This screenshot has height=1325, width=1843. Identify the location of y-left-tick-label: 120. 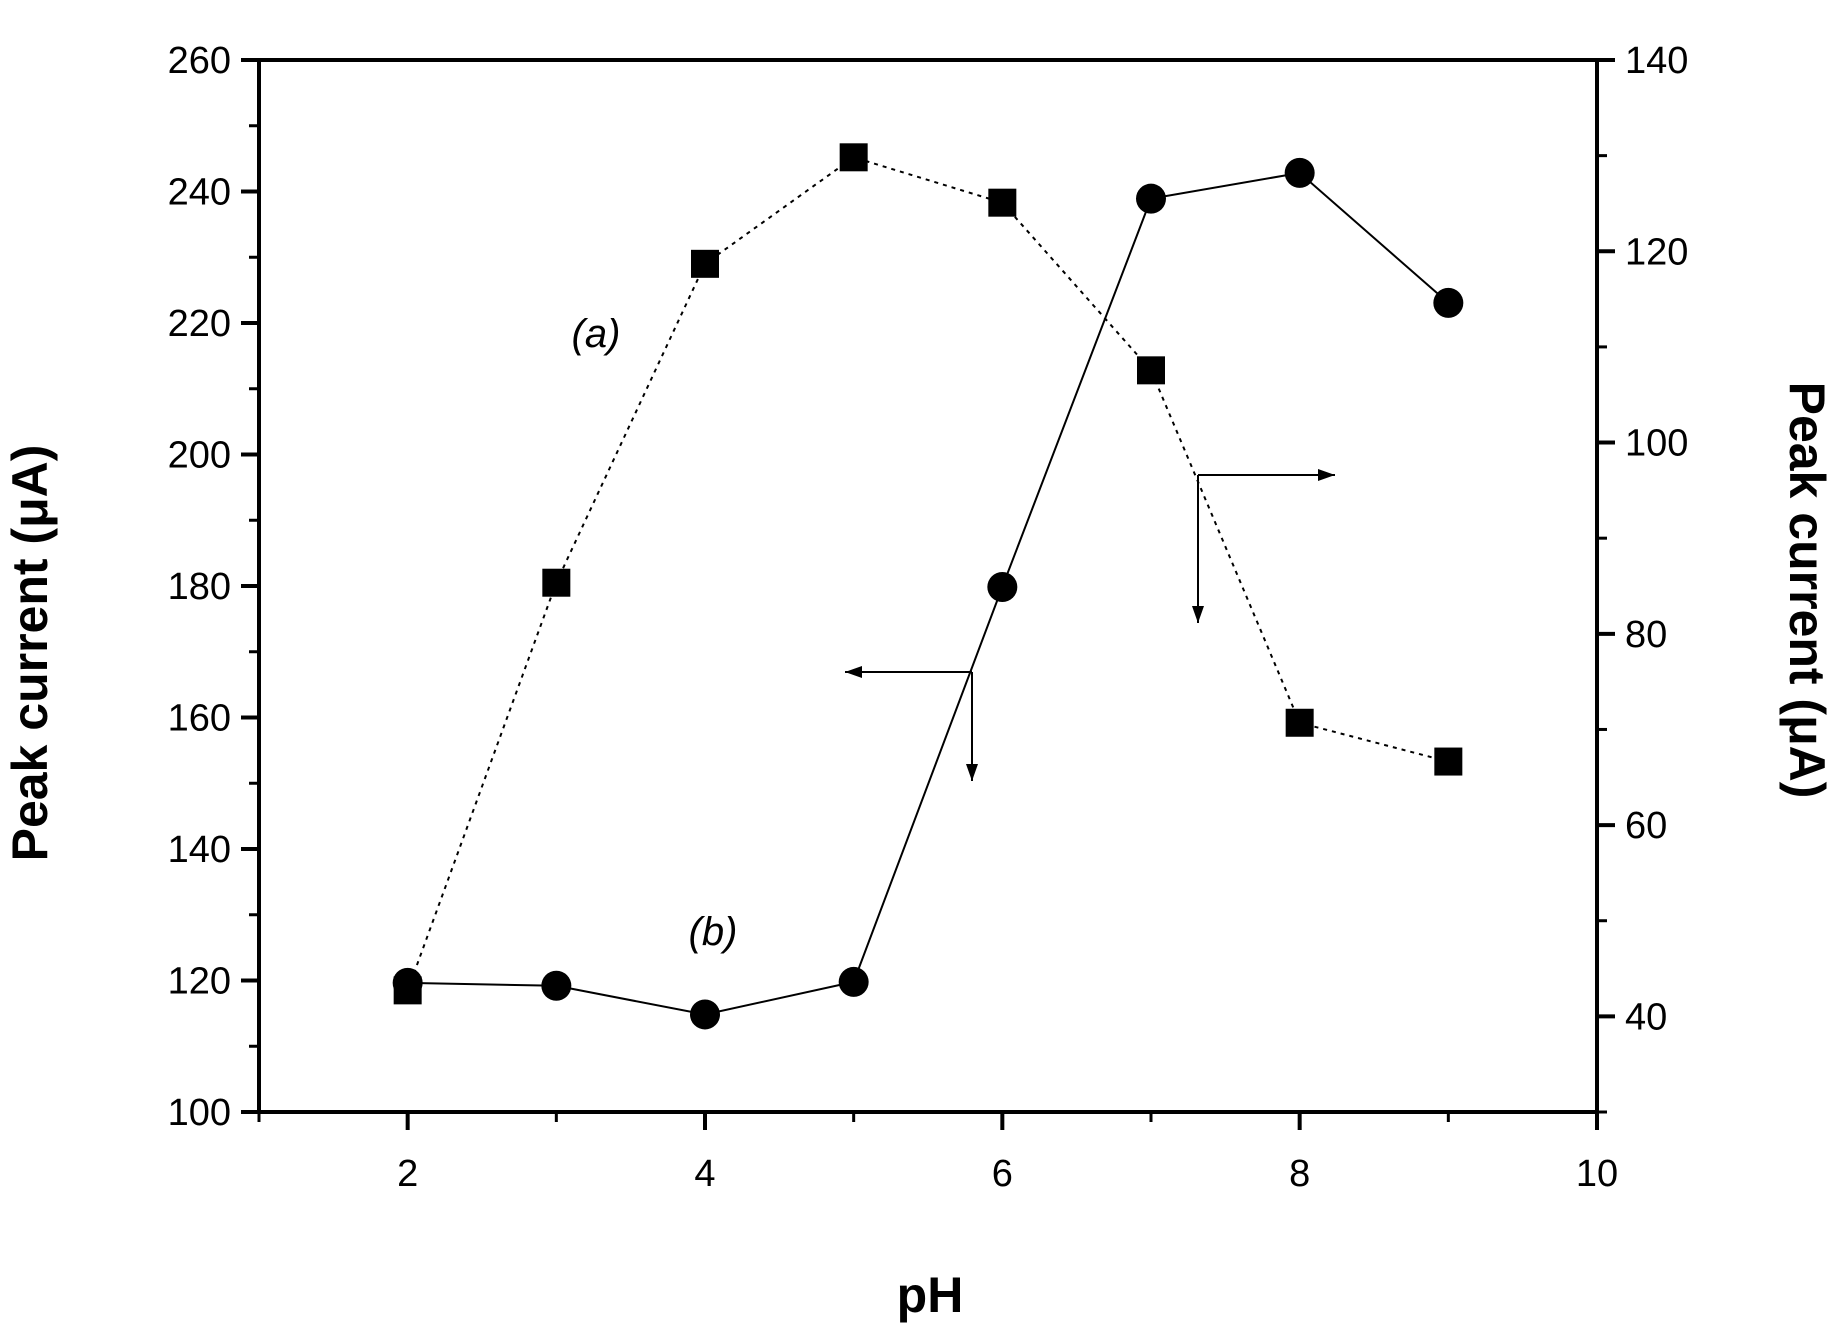
(199, 982).